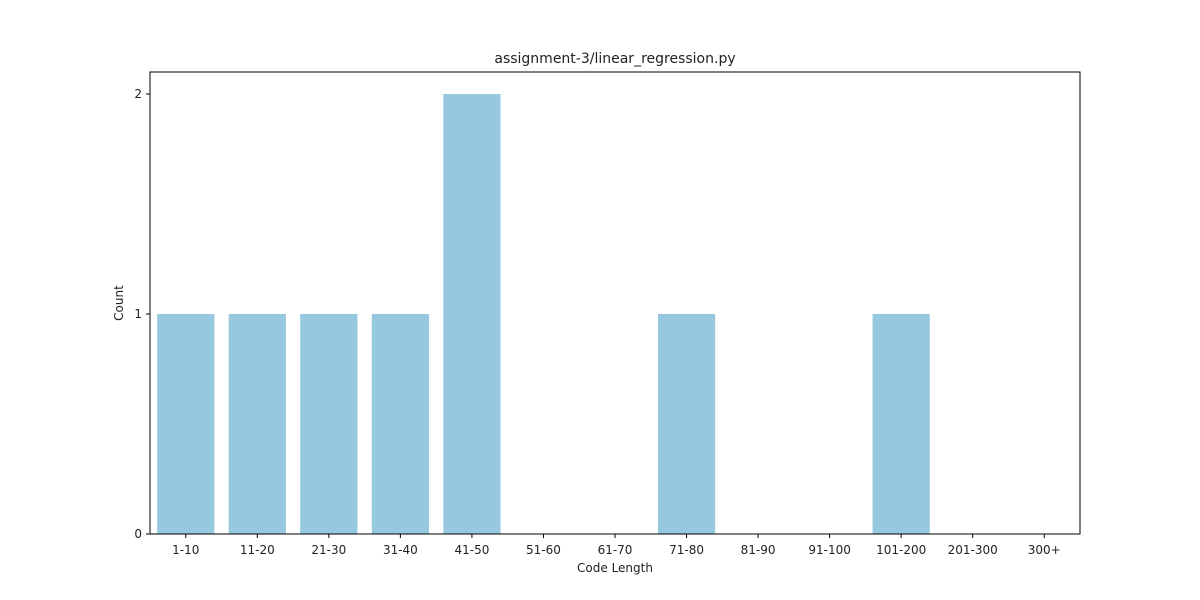 Image resolution: width=1200 pixels, height=600 pixels. What do you see at coordinates (471, 550) in the screenshot?
I see `x-tick-label: 41-50` at bounding box center [471, 550].